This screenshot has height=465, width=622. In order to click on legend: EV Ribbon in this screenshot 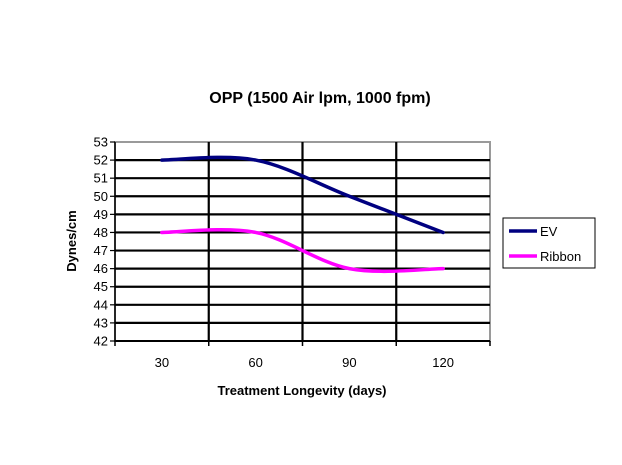, I will do `click(549, 243)`.